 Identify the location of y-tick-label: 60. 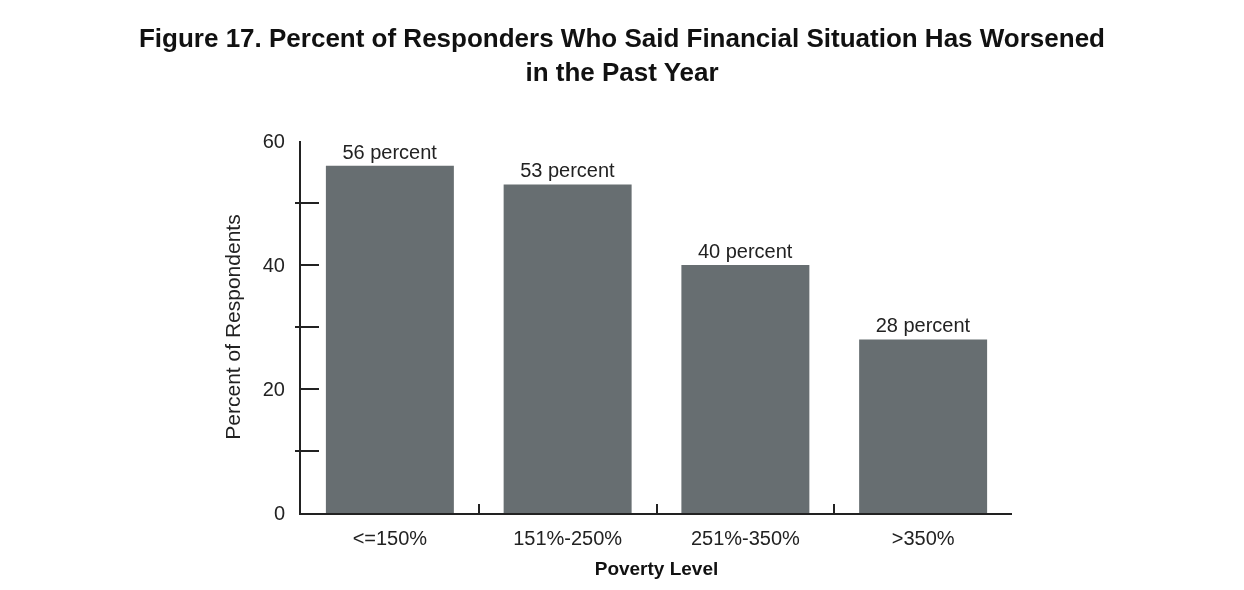
(273, 141).